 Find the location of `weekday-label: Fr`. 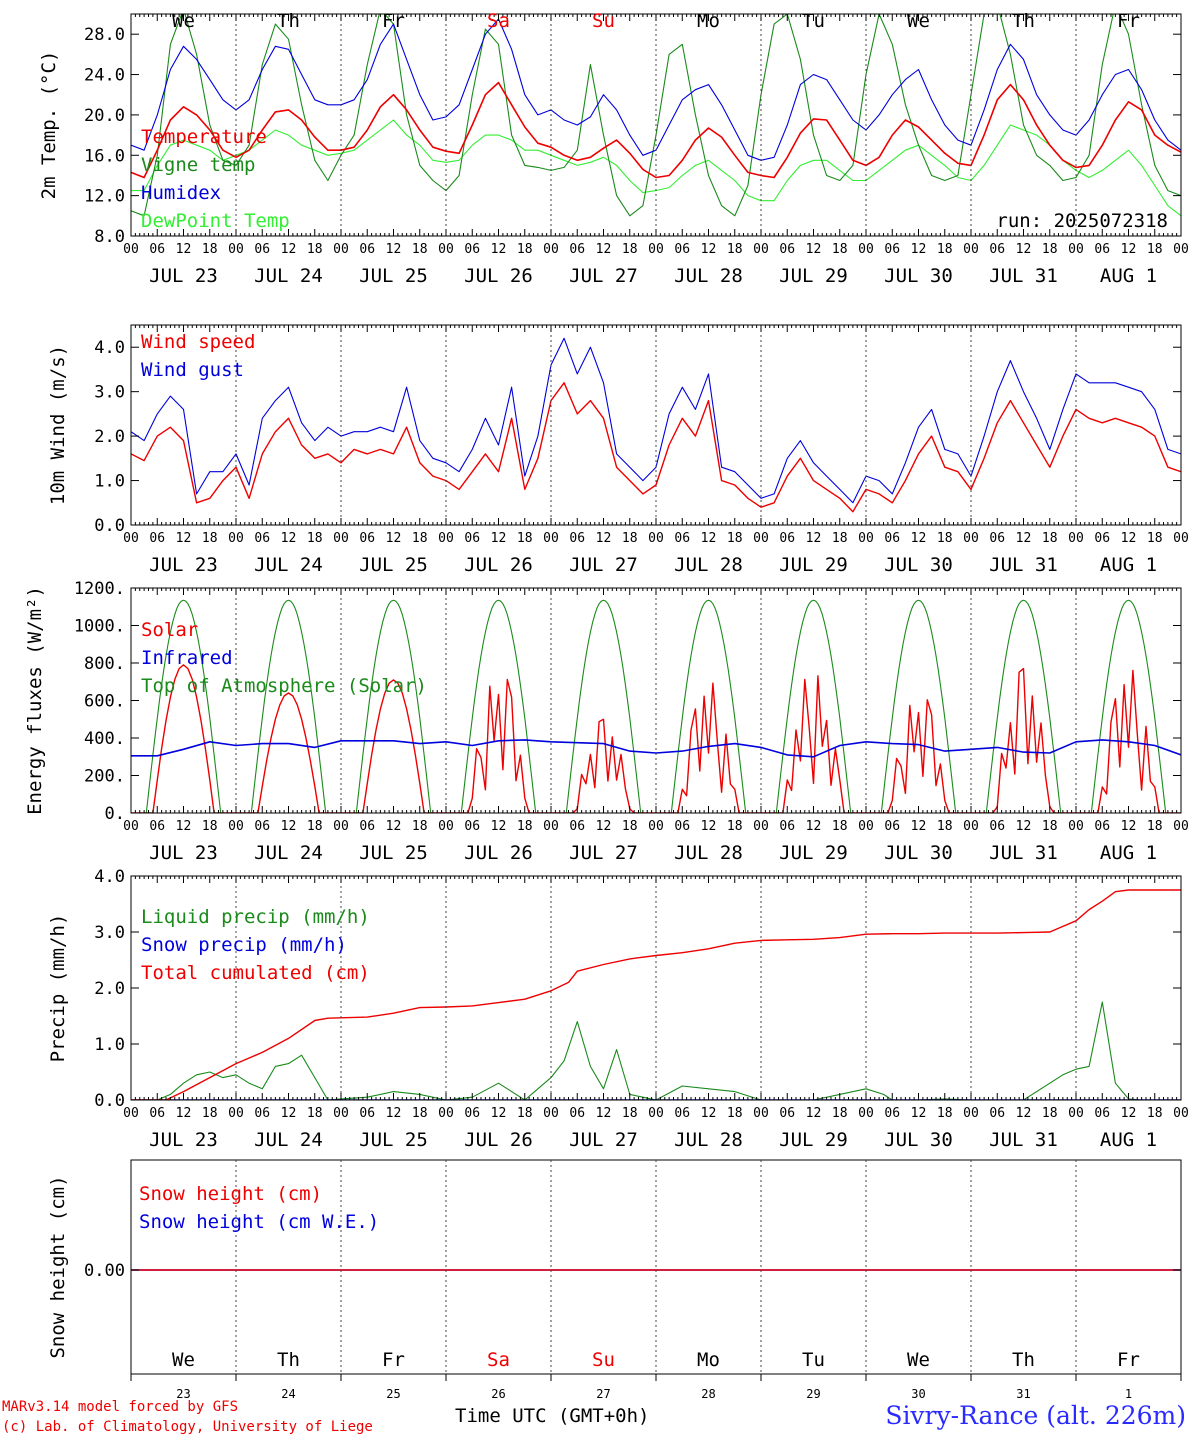

weekday-label: Fr is located at coordinates (393, 1360).